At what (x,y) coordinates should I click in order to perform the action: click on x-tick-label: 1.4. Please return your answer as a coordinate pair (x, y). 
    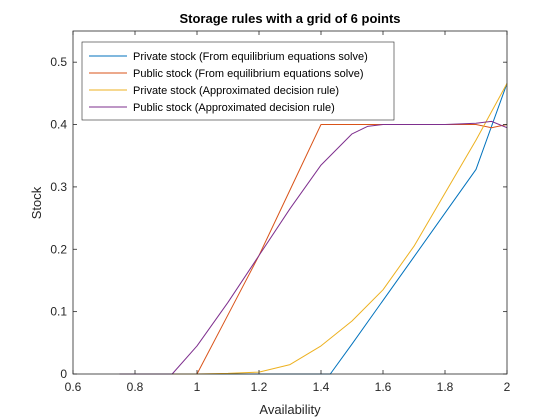
    Looking at the image, I should click on (321, 387).